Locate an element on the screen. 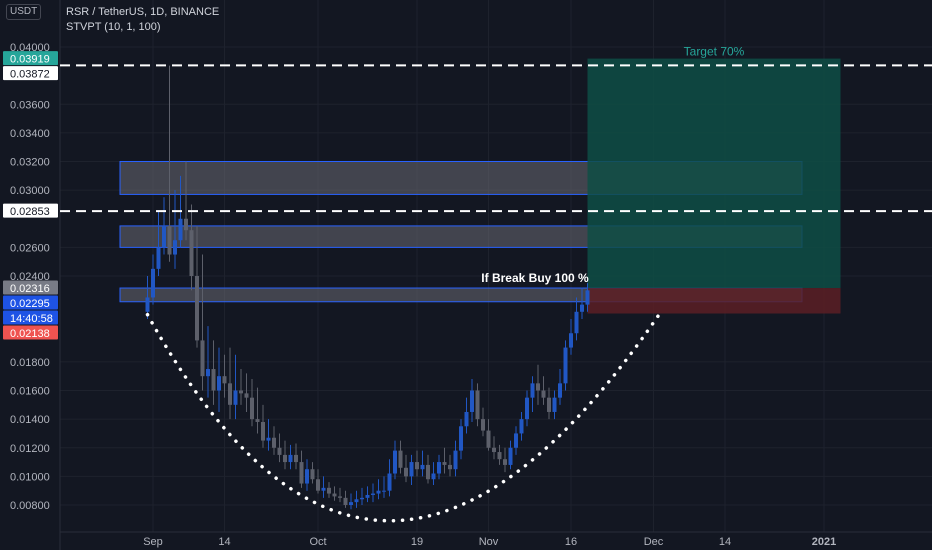 The width and height of the screenshot is (932, 550). stop-area is located at coordinates (714, 301).